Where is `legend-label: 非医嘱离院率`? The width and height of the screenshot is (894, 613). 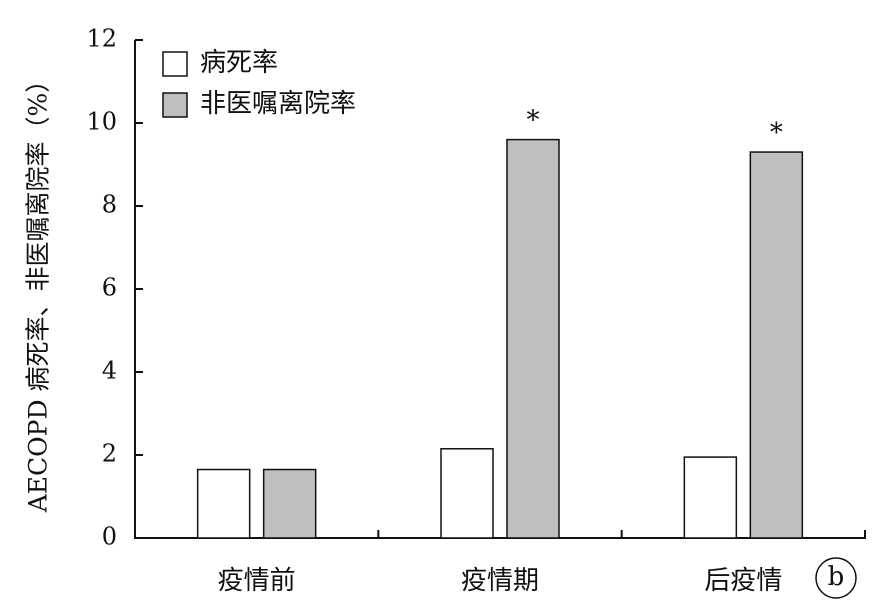 legend-label: 非医嘱离院率 is located at coordinates (278, 104).